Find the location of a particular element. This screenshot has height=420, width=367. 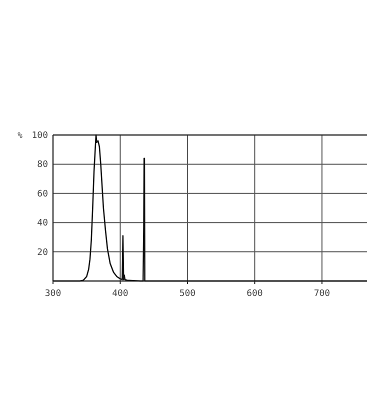

y-tick-label: 60 is located at coordinates (42, 194).